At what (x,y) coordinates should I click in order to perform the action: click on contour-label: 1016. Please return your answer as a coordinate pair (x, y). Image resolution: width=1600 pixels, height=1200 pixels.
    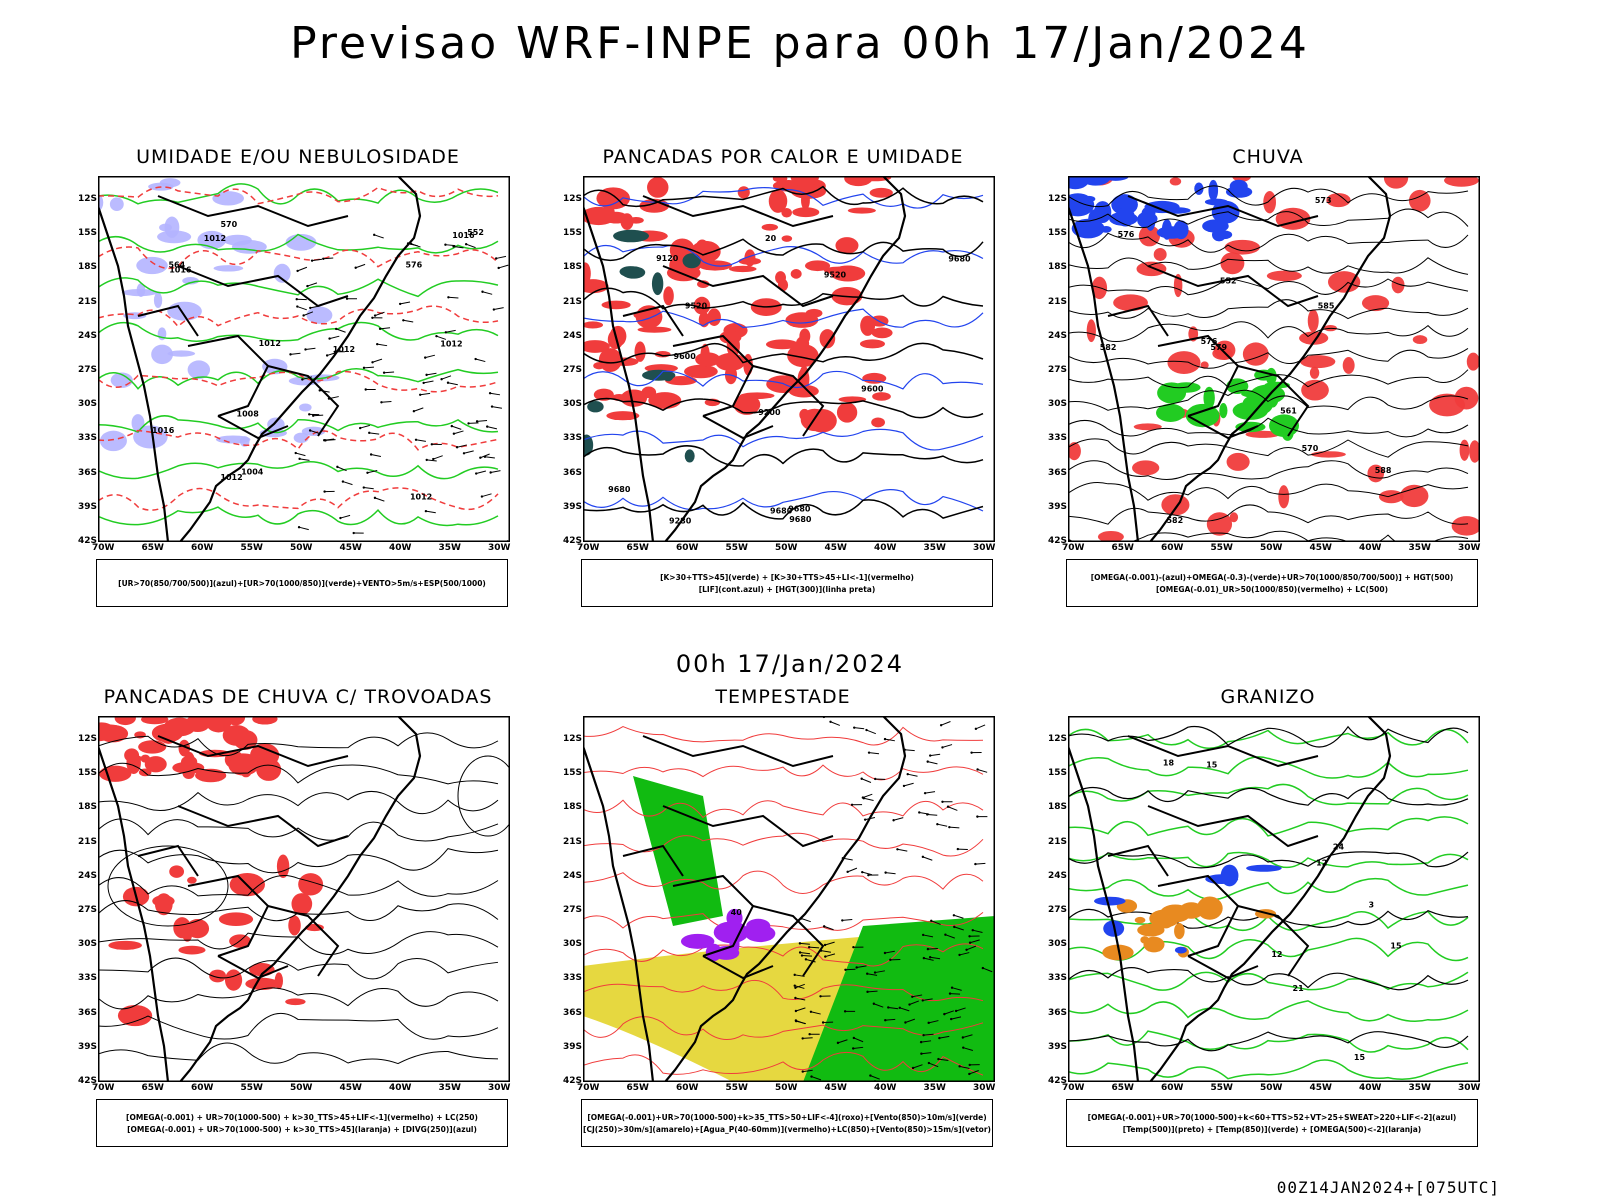
    Looking at the image, I should click on (180, 270).